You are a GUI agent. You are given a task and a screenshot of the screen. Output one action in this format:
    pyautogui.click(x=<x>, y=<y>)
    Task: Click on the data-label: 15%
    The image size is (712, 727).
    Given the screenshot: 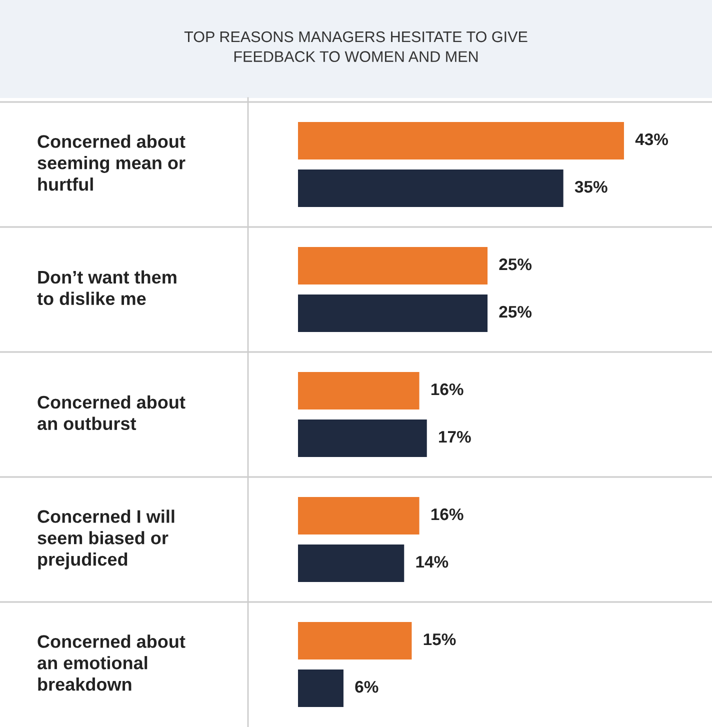 What is the action you would take?
    pyautogui.click(x=440, y=639)
    